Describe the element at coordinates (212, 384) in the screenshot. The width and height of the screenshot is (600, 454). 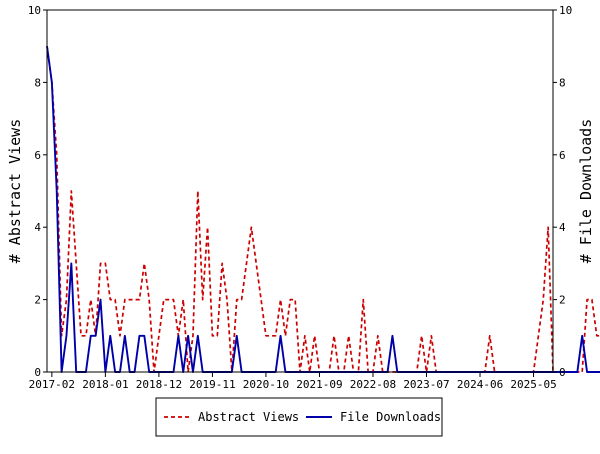
I see `x-tick-label: 2019-11` at that location.